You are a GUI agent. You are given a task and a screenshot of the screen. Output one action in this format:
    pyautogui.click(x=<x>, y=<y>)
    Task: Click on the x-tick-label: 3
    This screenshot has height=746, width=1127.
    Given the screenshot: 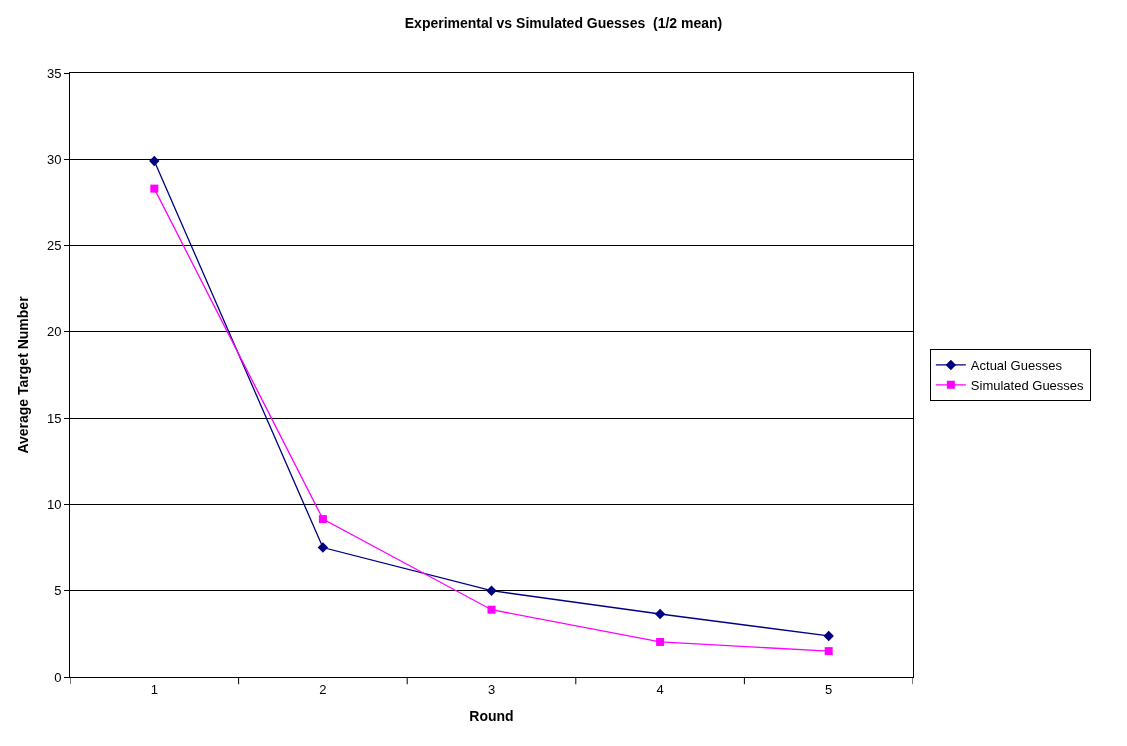 What is the action you would take?
    pyautogui.click(x=491, y=689)
    